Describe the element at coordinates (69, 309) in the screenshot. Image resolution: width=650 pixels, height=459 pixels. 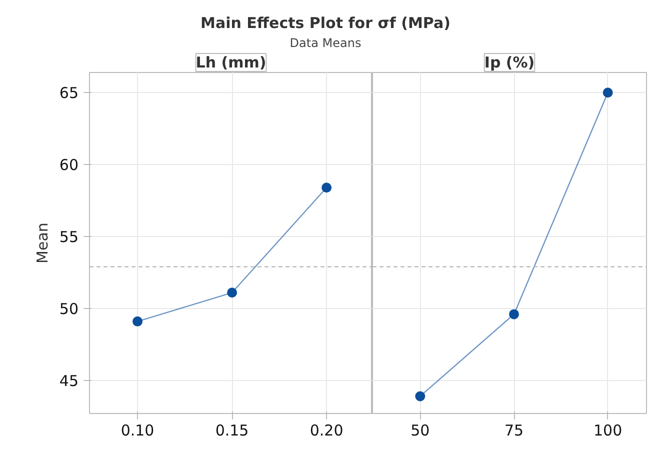
I see `y-tick-label: 50` at that location.